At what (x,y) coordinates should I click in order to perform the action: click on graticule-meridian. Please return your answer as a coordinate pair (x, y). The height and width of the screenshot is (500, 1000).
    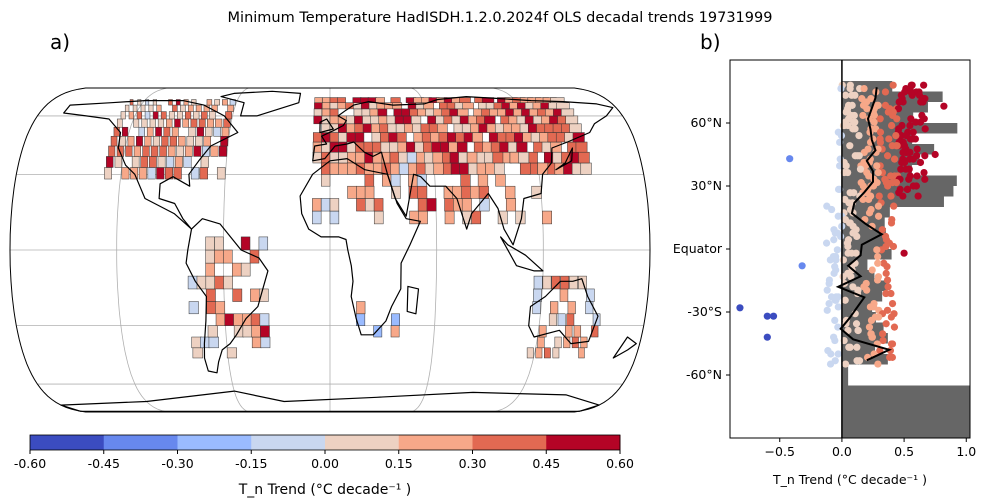
    Looking at the image, I should click on (142, 250).